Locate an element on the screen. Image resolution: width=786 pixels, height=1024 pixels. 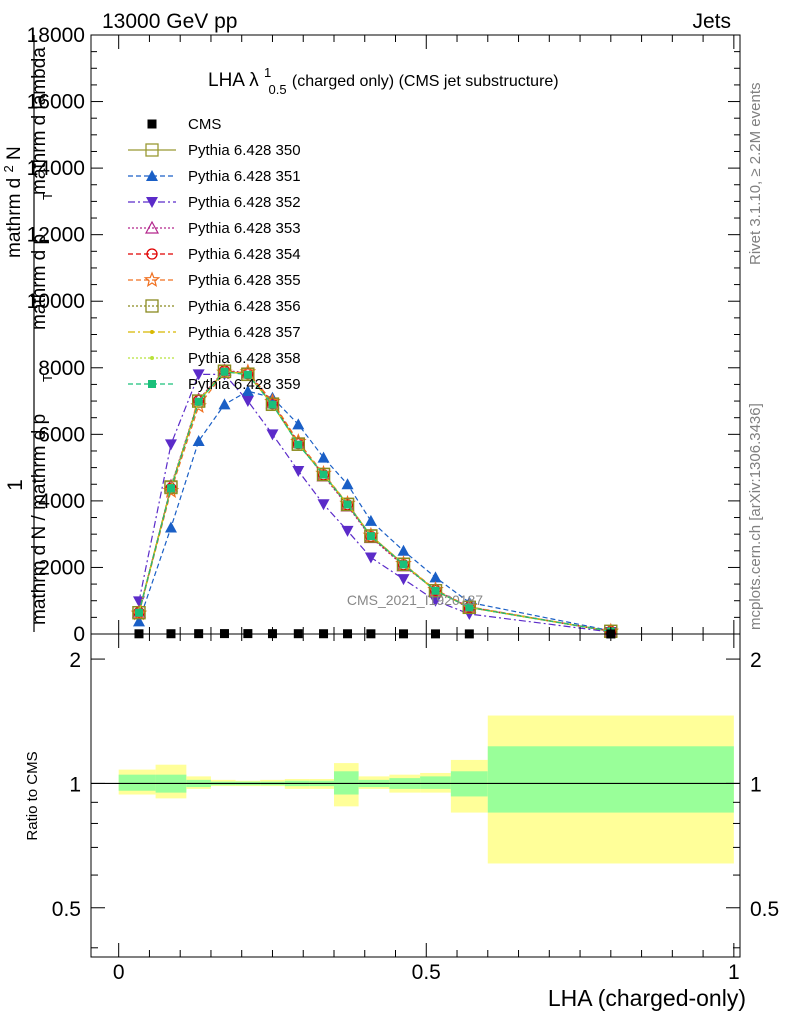
plot-title-sup: 1 is located at coordinates (267, 72).